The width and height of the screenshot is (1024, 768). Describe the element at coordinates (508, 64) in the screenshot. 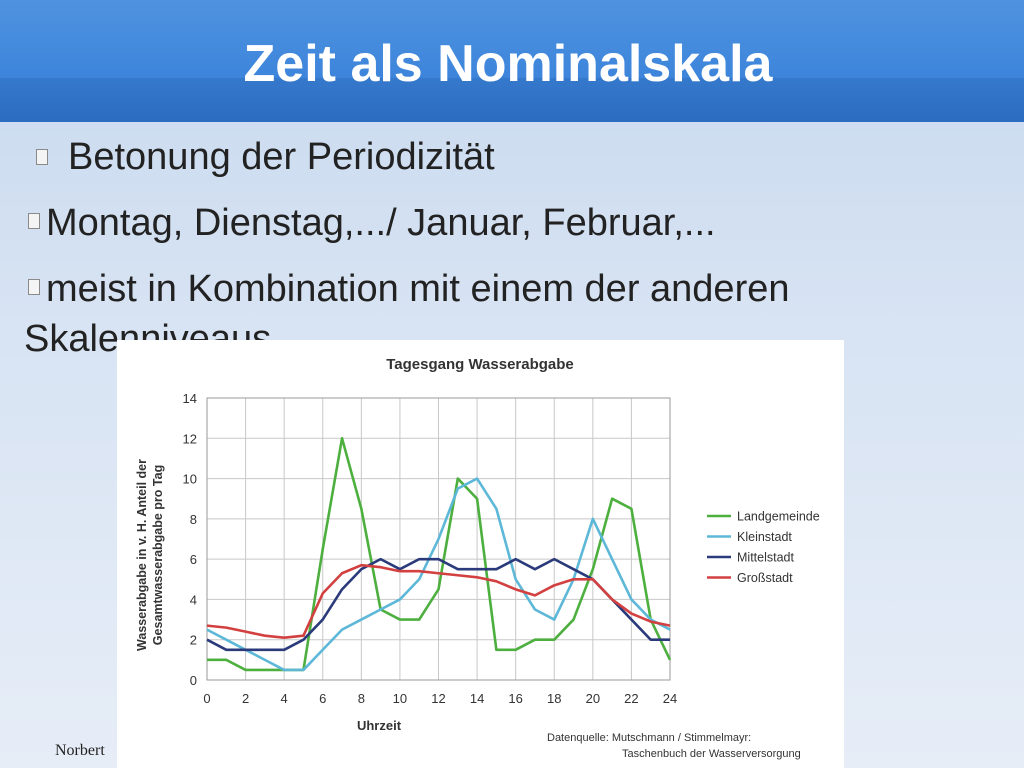

I see `slide-title: Zeit als Nominalskala` at that location.